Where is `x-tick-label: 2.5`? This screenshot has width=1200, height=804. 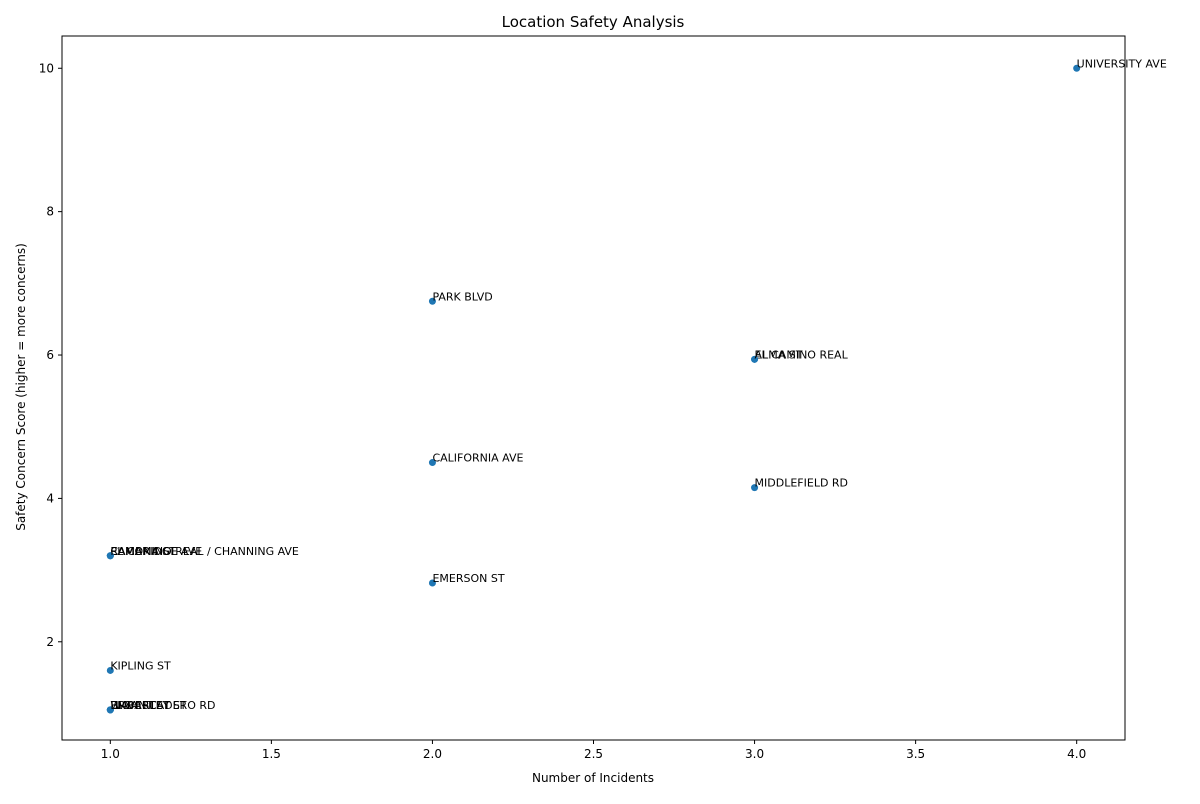 x-tick-label: 2.5 is located at coordinates (593, 754).